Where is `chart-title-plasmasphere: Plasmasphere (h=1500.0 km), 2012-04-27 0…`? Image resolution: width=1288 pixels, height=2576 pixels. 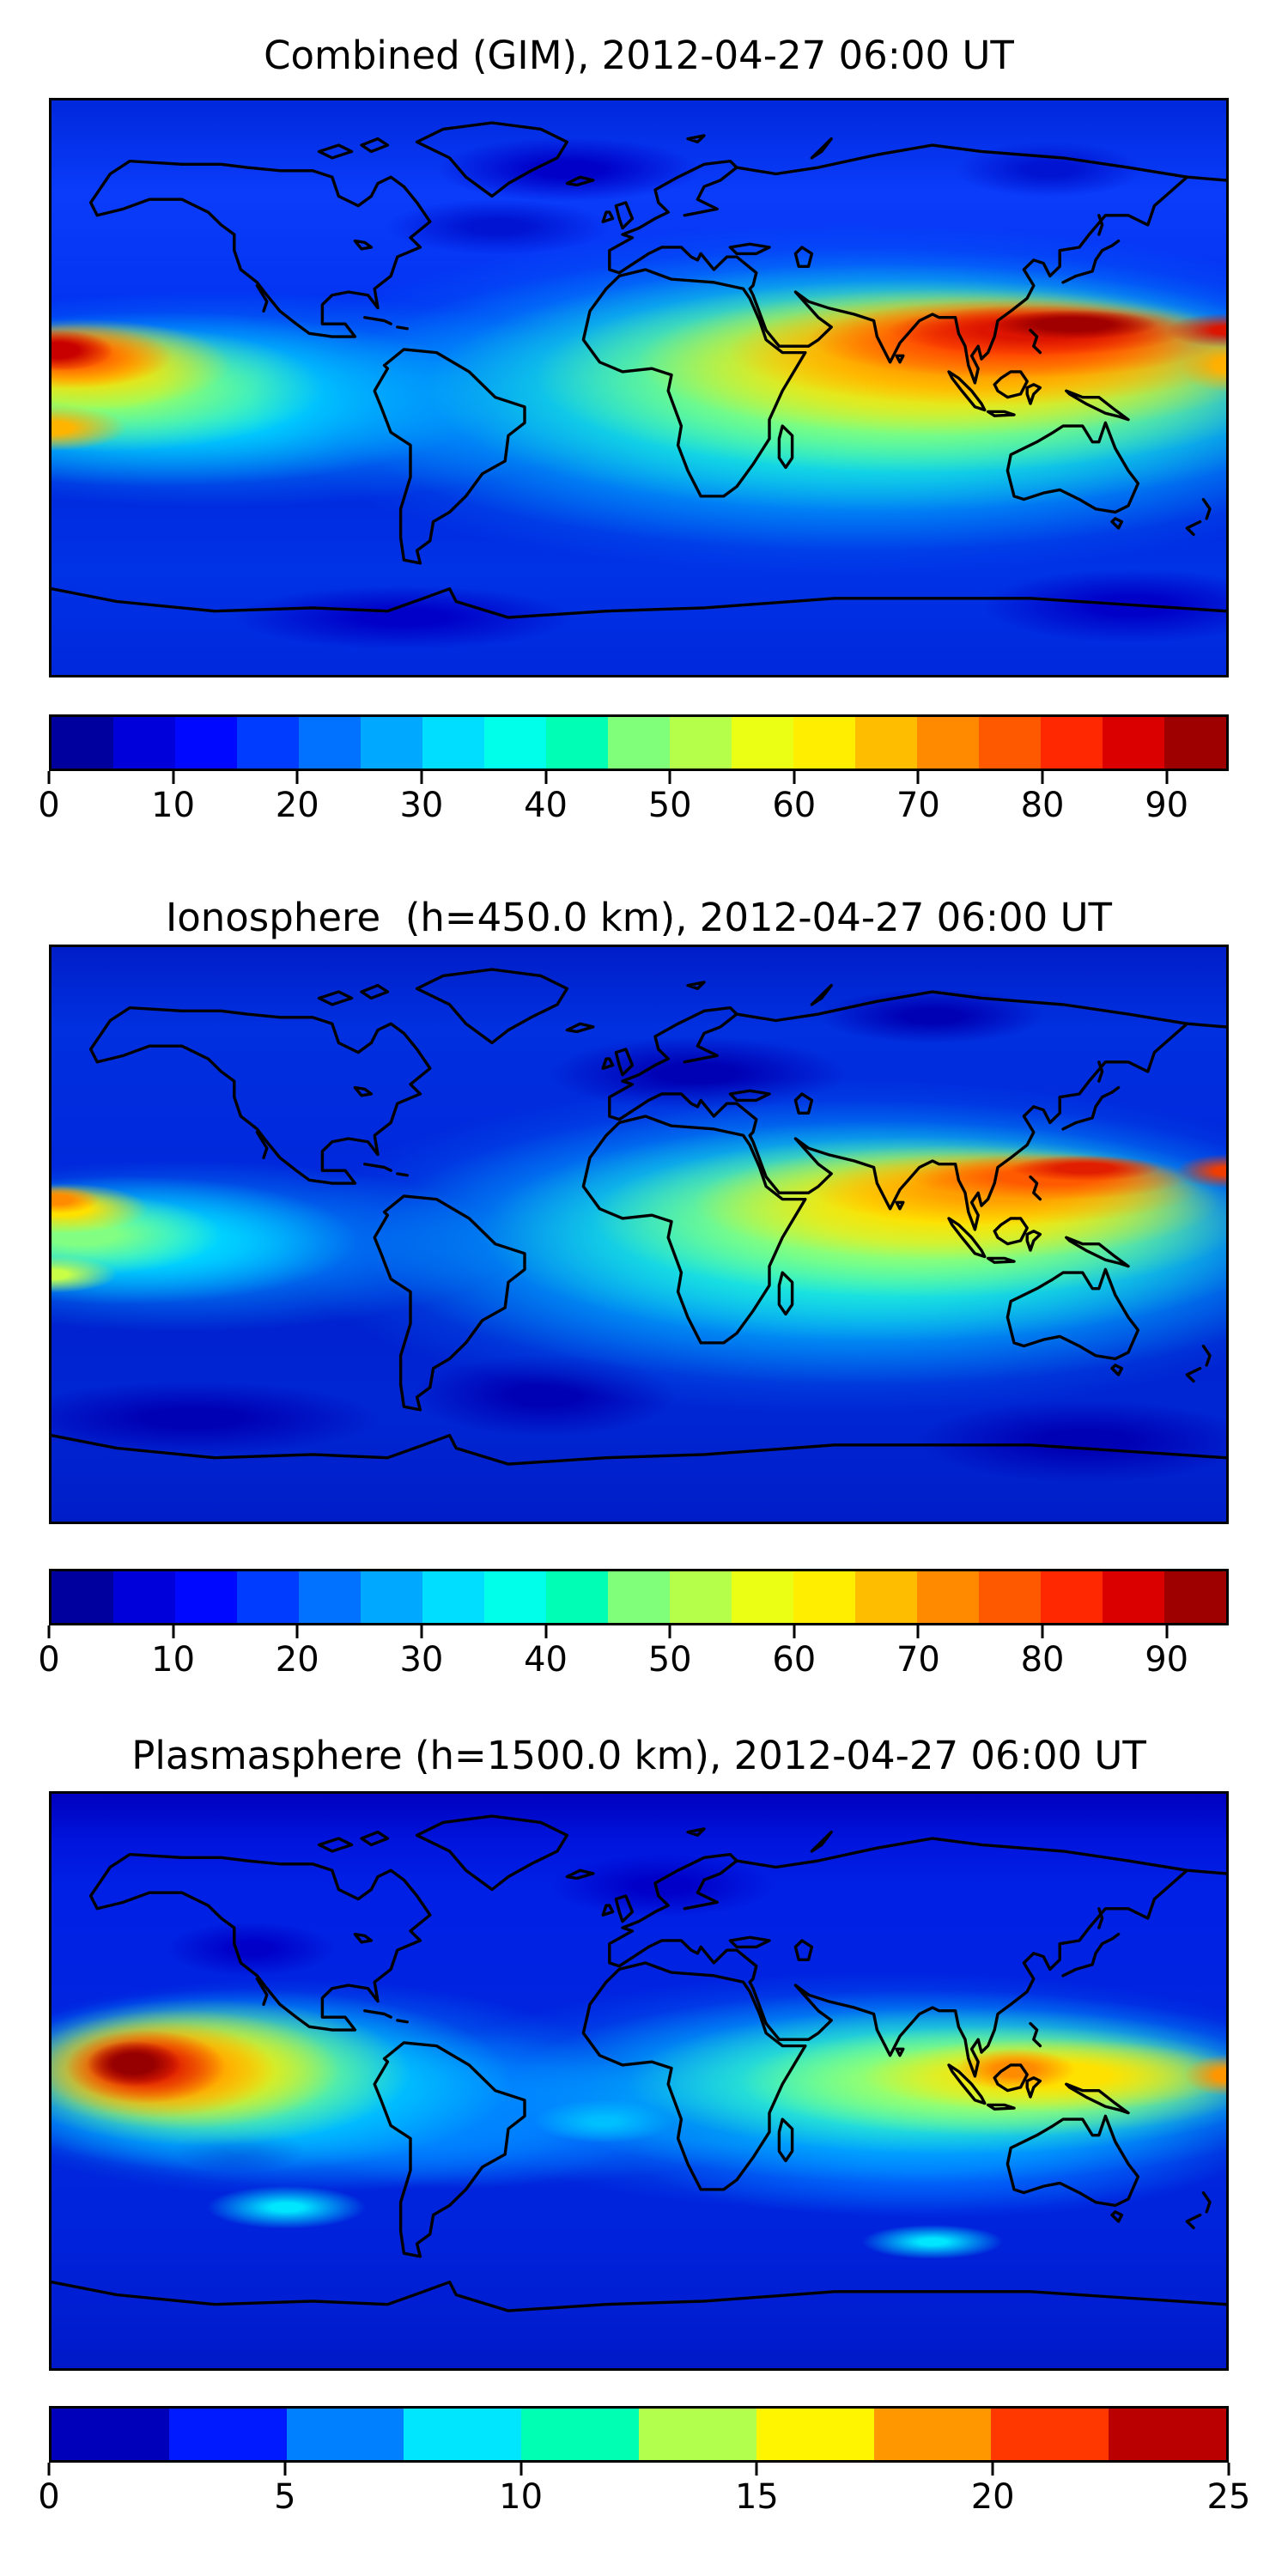
chart-title-plasmasphere: Plasmasphere (h=1500.0 km), 2012-04-27 0… is located at coordinates (638, 1755).